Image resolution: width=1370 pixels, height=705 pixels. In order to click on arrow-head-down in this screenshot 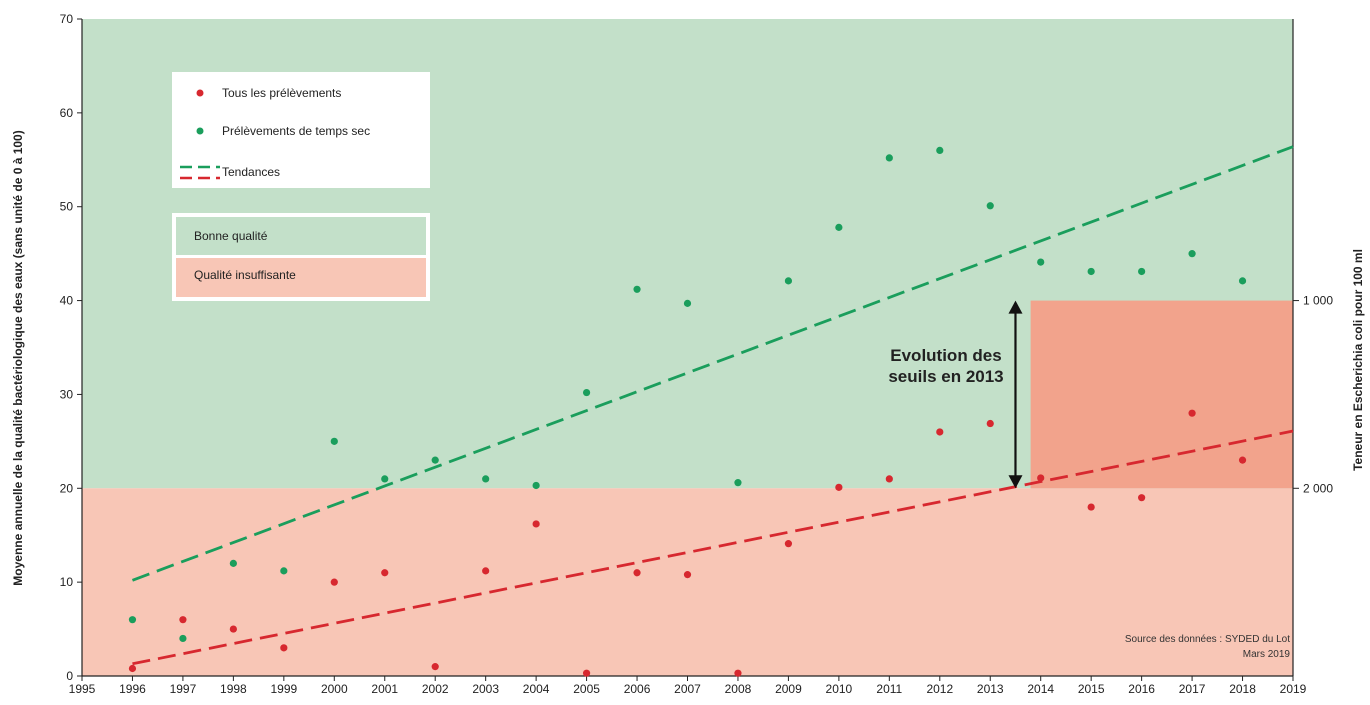, I will do `click(1015, 482)`.